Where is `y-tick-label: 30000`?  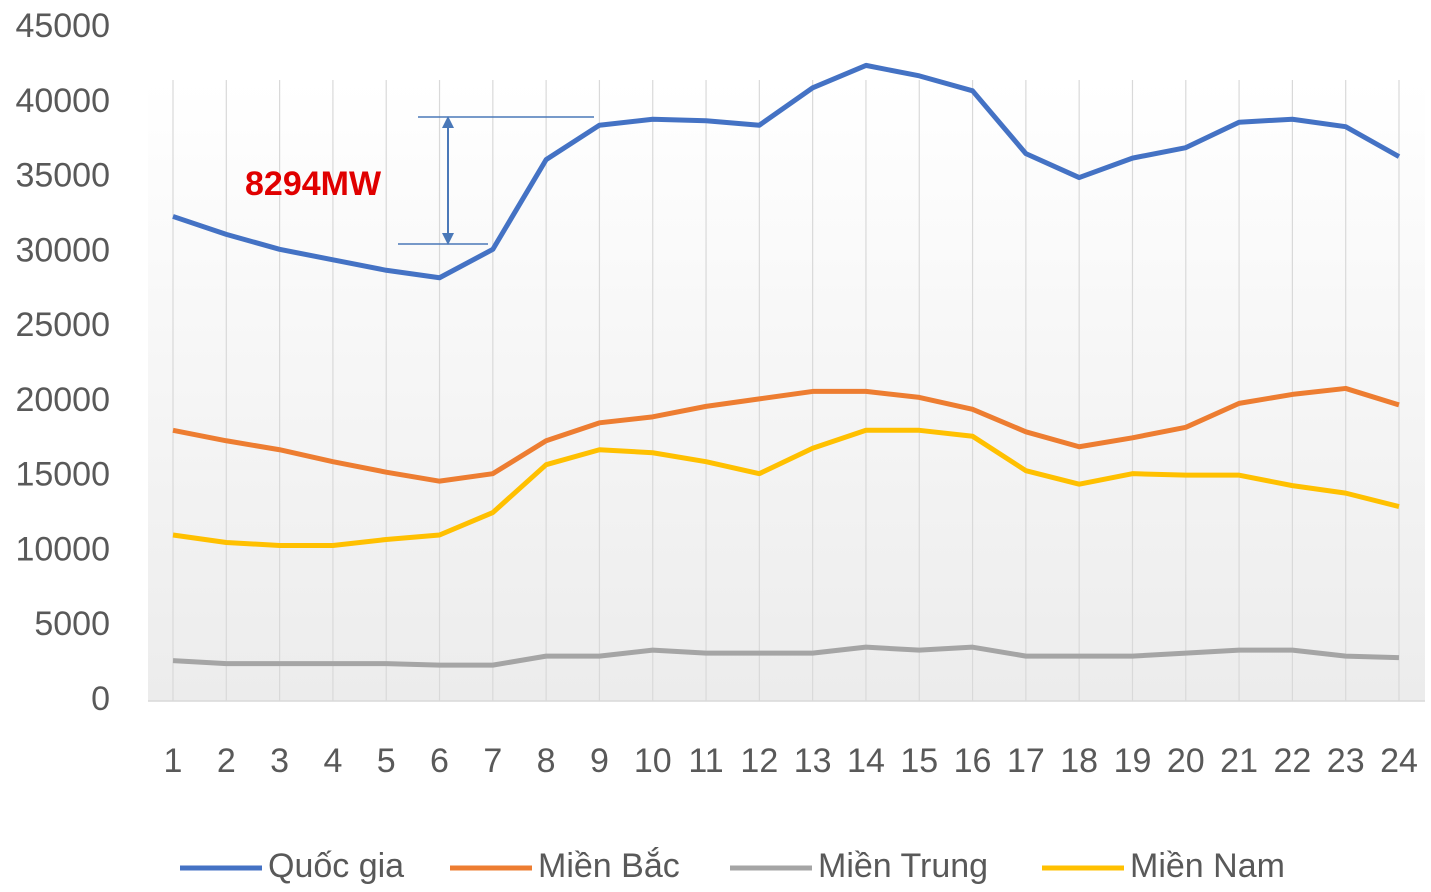
y-tick-label: 30000 is located at coordinates (62, 250).